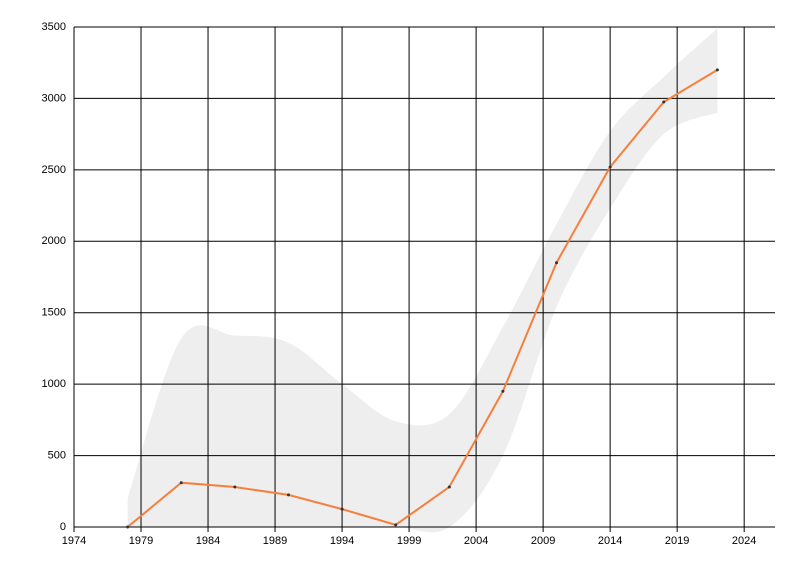 The width and height of the screenshot is (800, 576). I want to click on y-tick-label: 500, so click(57, 455).